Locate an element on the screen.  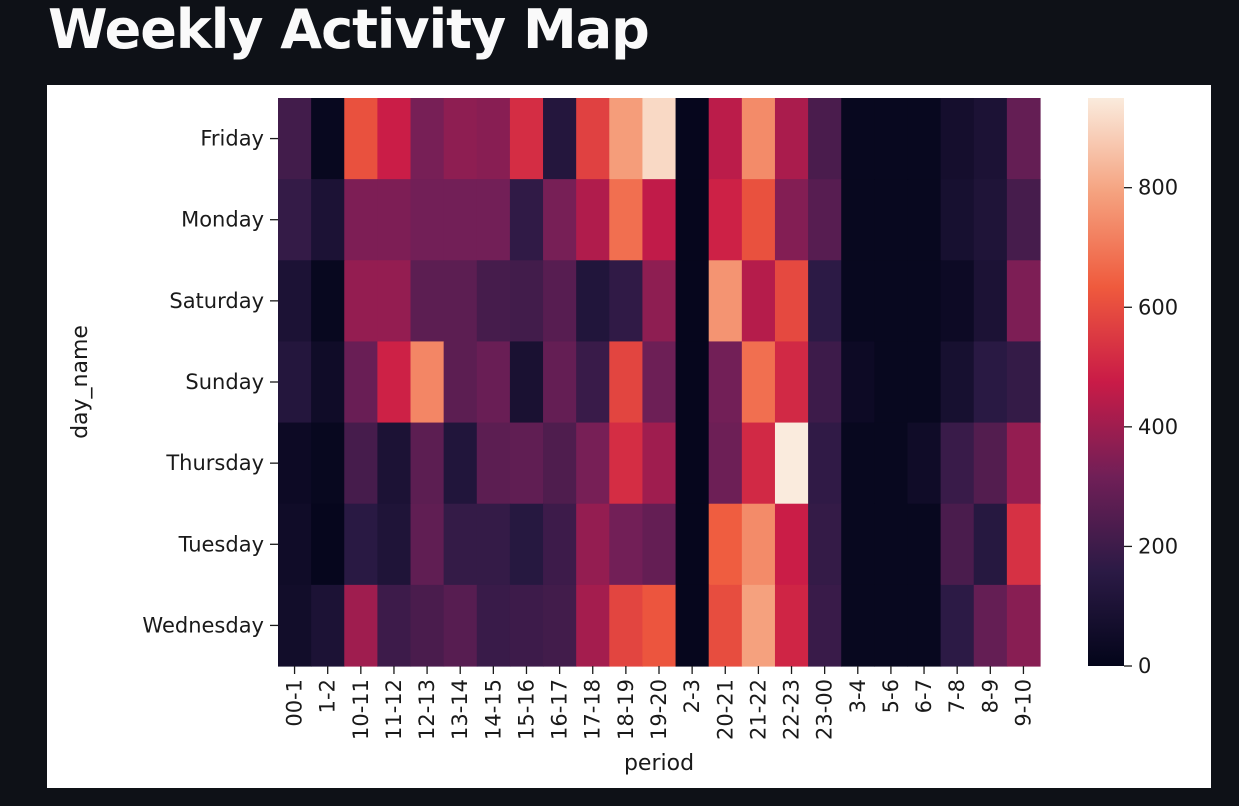
x-tick-label: 16-17 is located at coordinates (560, 709).